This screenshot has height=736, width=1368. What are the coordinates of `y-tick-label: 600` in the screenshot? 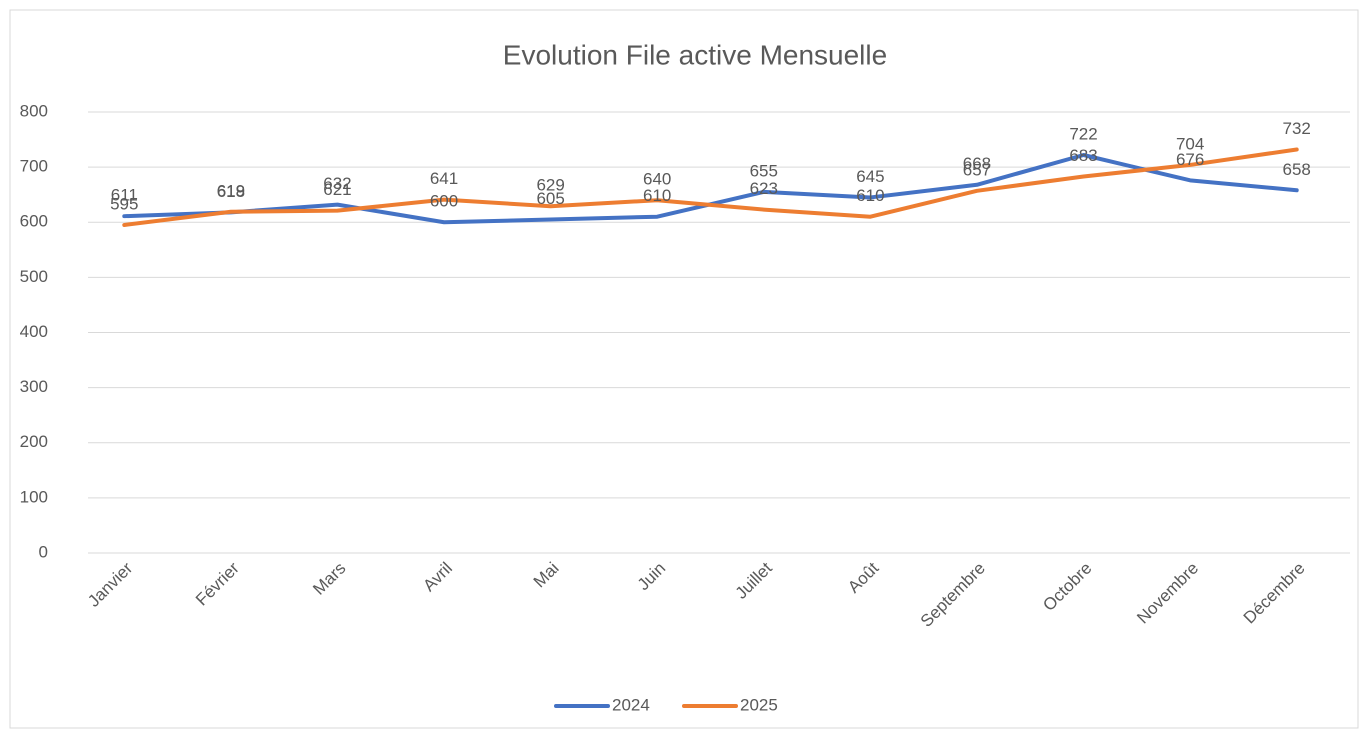 It's located at (34, 221).